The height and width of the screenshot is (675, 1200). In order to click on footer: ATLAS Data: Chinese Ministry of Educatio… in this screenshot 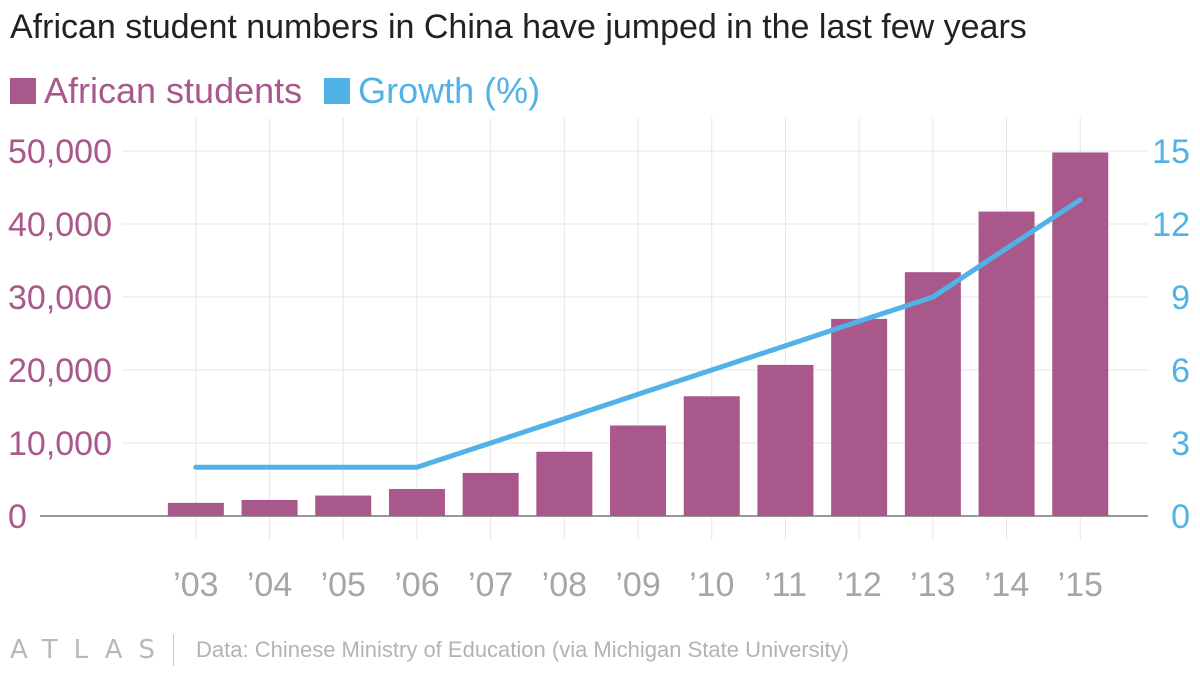, I will do `click(600, 650)`.